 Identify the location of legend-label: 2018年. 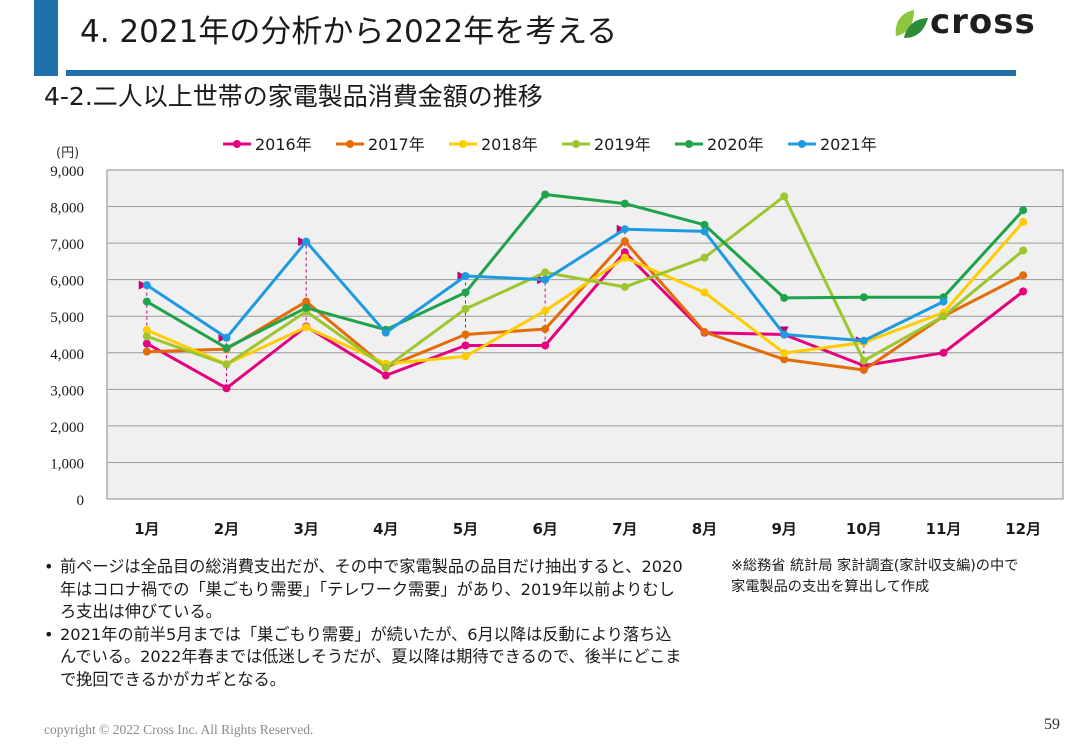
(509, 144).